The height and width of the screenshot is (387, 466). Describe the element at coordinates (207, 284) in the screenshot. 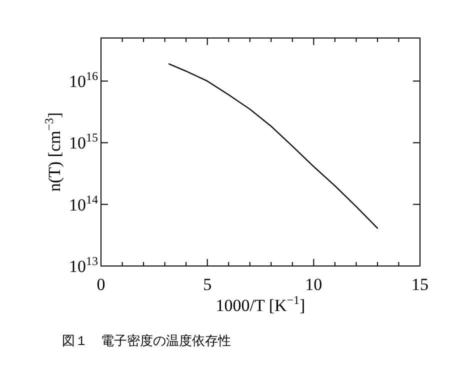

I see `x-tick-label: 5` at that location.